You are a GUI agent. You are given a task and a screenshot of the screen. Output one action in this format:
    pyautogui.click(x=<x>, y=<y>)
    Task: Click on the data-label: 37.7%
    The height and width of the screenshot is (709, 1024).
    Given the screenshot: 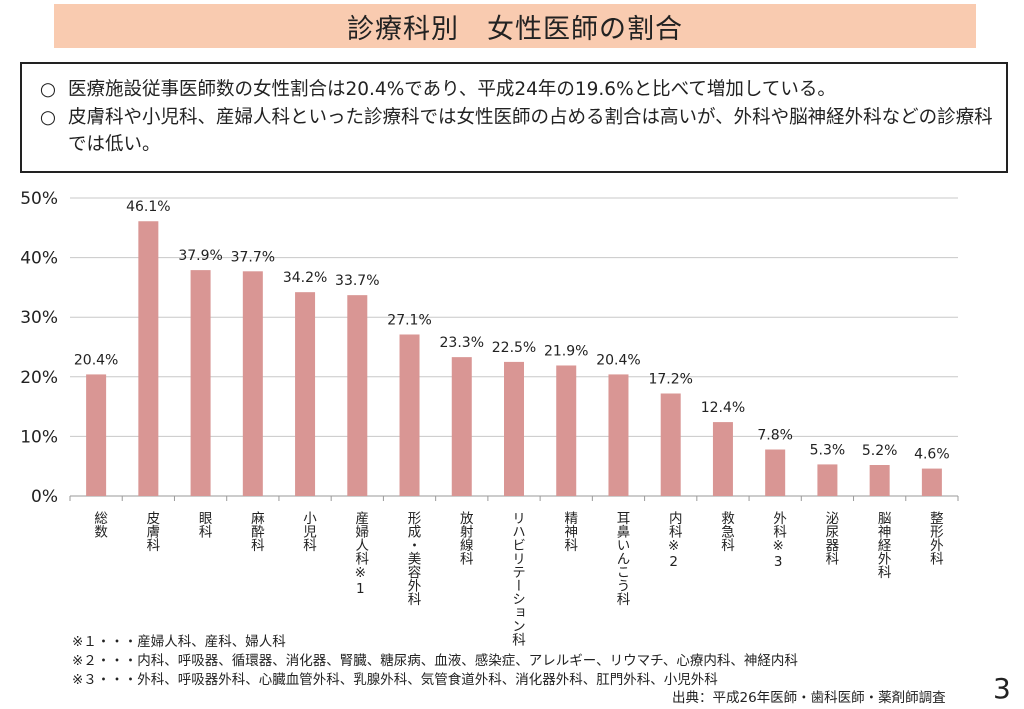 What is the action you would take?
    pyautogui.click(x=253, y=257)
    